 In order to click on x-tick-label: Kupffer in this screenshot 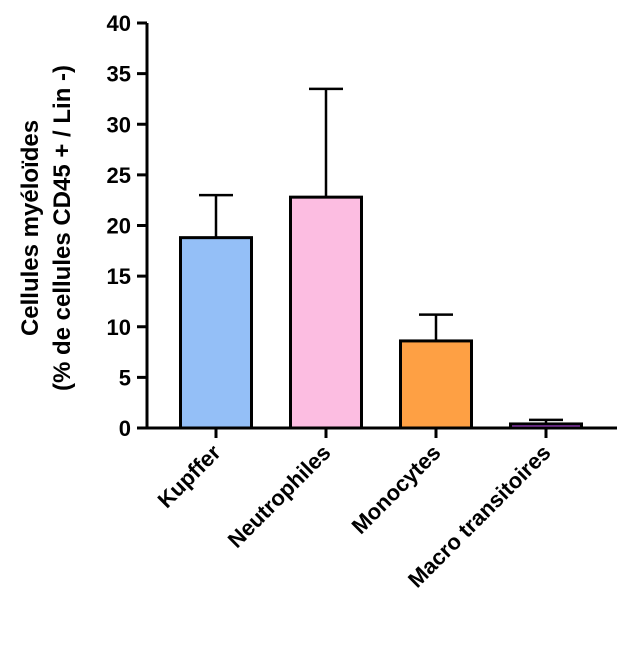, I will do `click(189, 476)`.